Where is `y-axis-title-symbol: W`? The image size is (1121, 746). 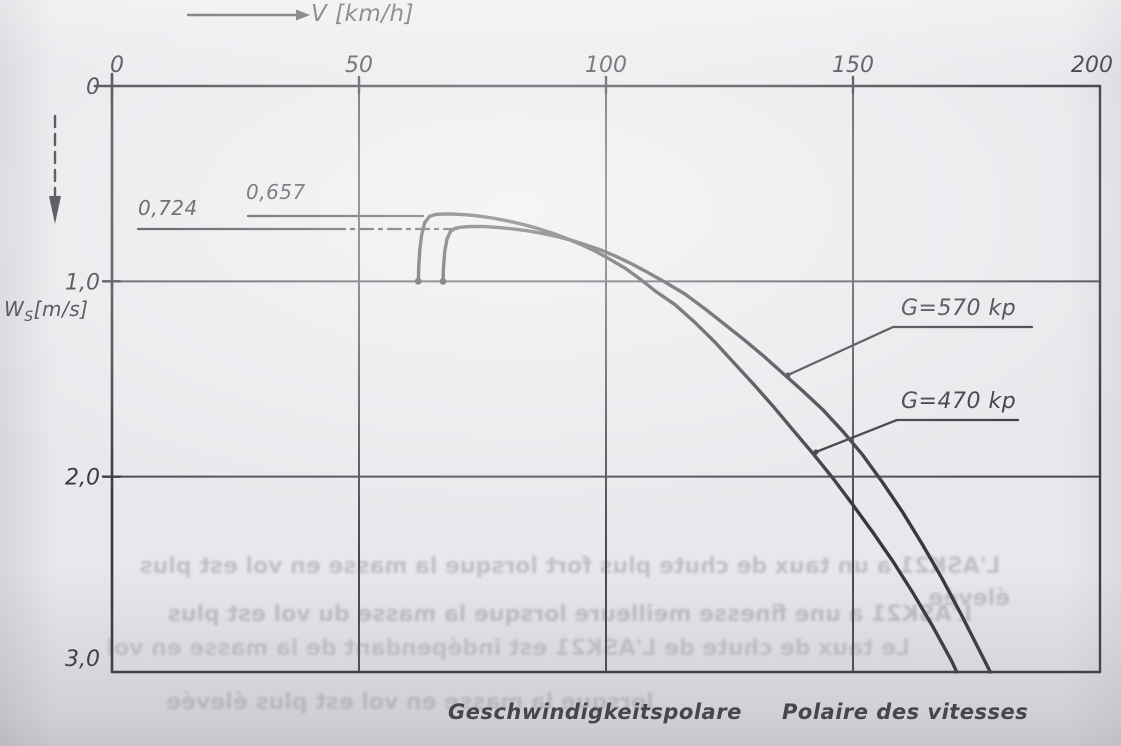 y-axis-title-symbol: W is located at coordinates (14, 309).